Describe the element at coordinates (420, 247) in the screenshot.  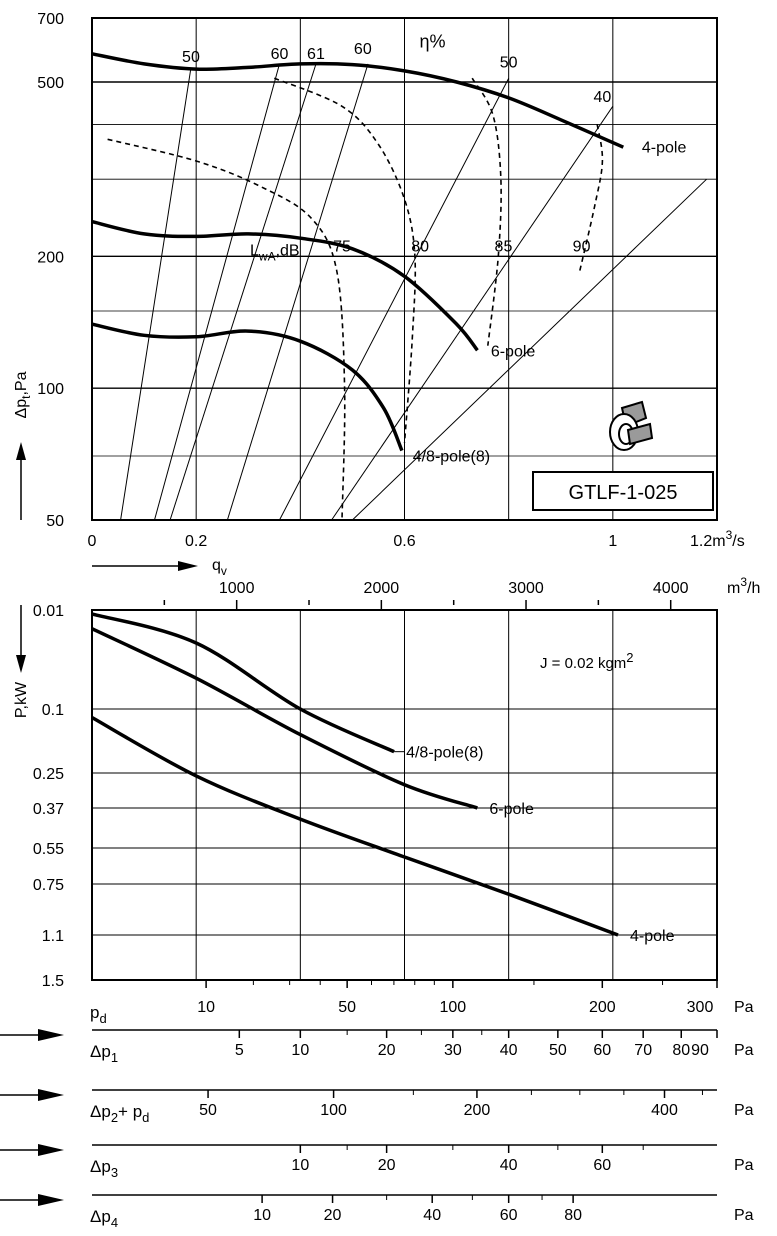
I see `sound-label: 80` at that location.